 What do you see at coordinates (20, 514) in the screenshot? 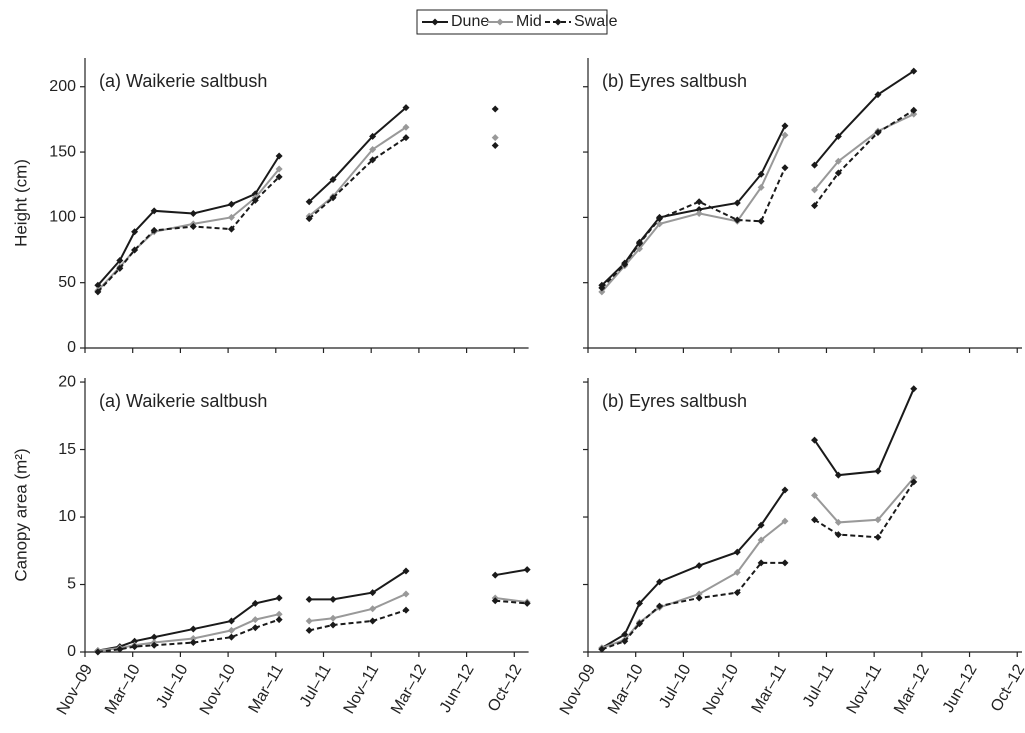
I see `y-axis-label: Canopy area (m²)` at bounding box center [20, 514].